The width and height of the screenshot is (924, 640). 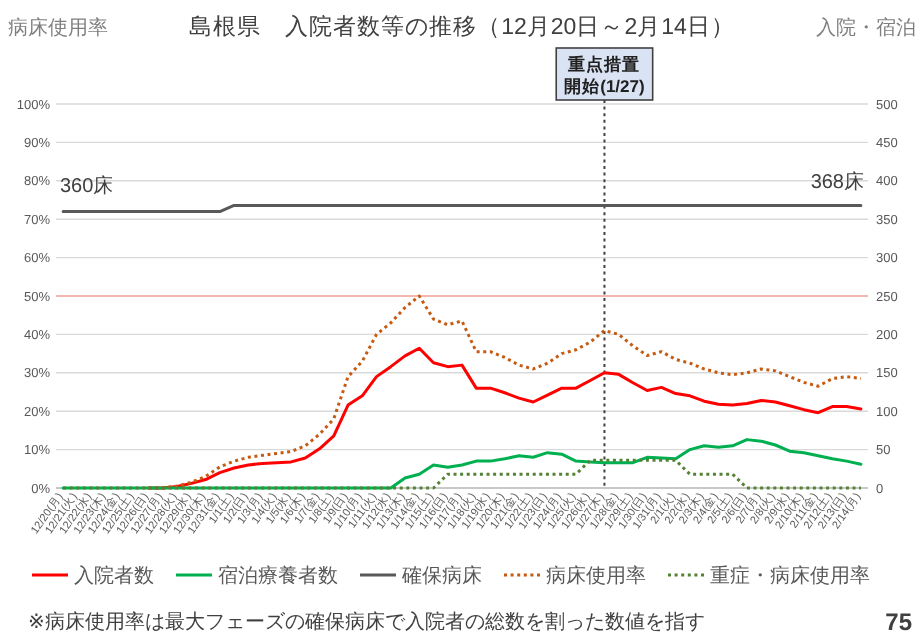 I want to click on y-axis-title: 病床使用率, so click(x=58, y=28).